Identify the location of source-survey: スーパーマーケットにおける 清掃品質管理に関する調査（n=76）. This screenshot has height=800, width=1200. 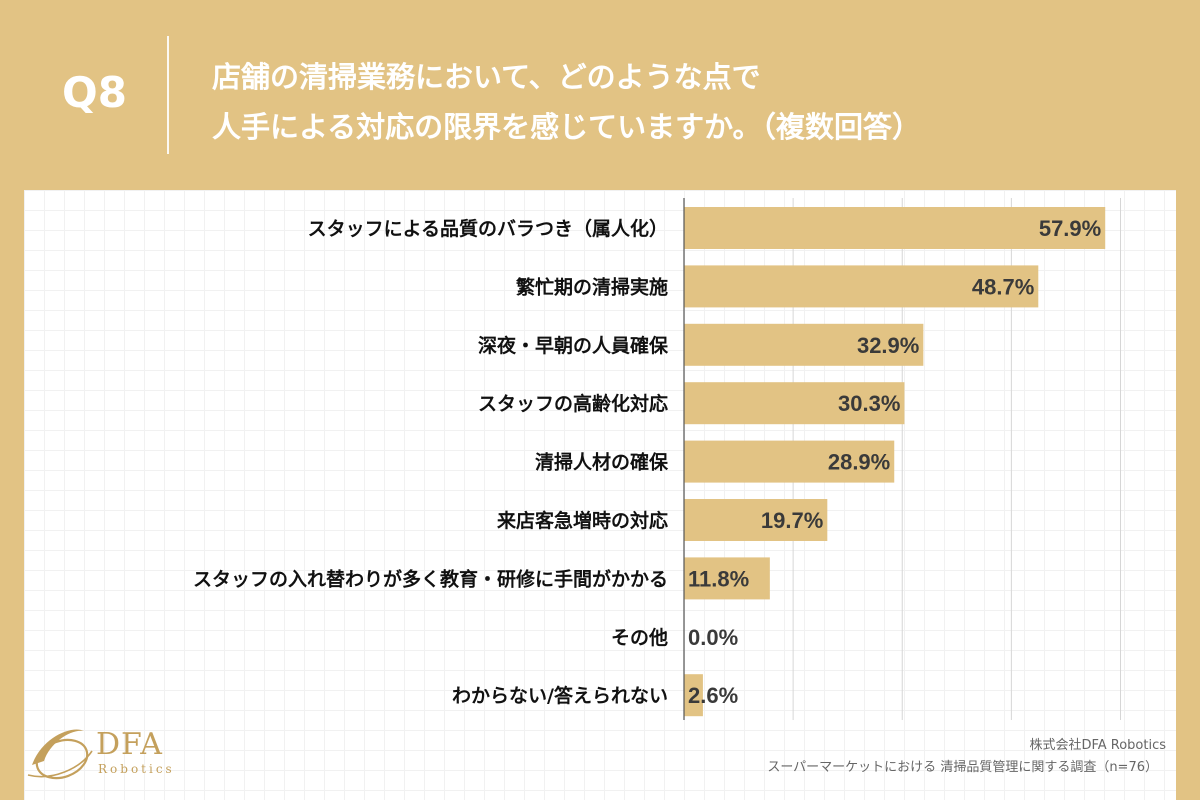
(962, 767).